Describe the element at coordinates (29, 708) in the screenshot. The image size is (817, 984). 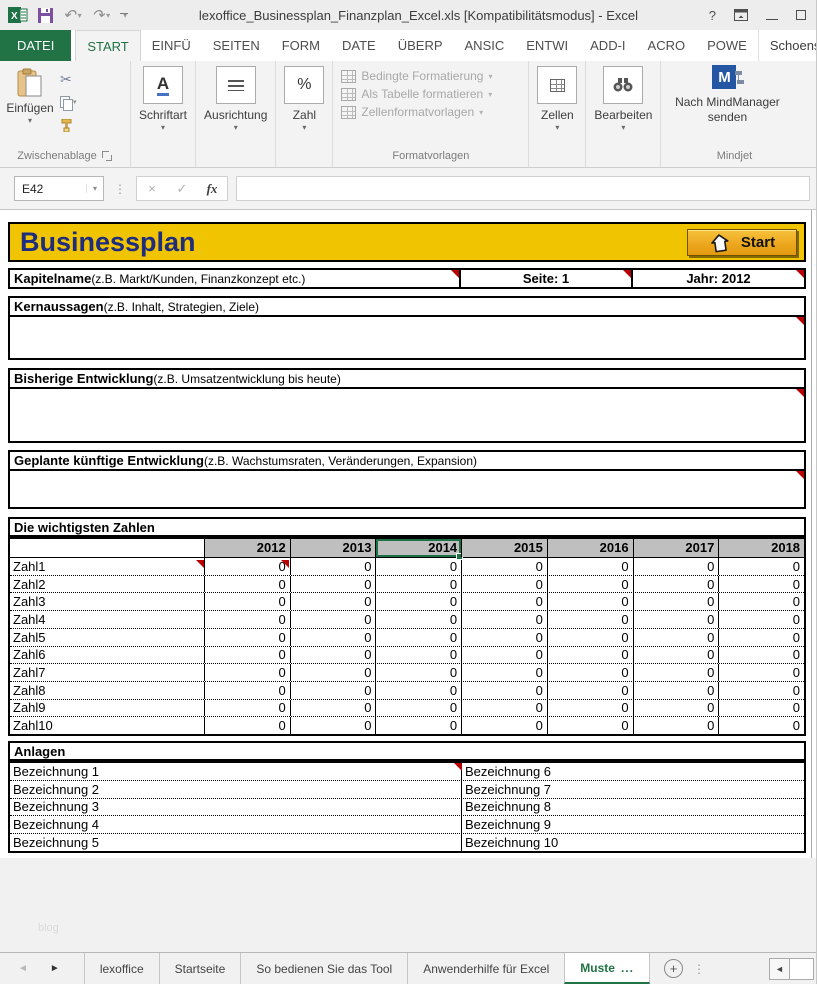
I see `row-label-cell: Zahl9` at that location.